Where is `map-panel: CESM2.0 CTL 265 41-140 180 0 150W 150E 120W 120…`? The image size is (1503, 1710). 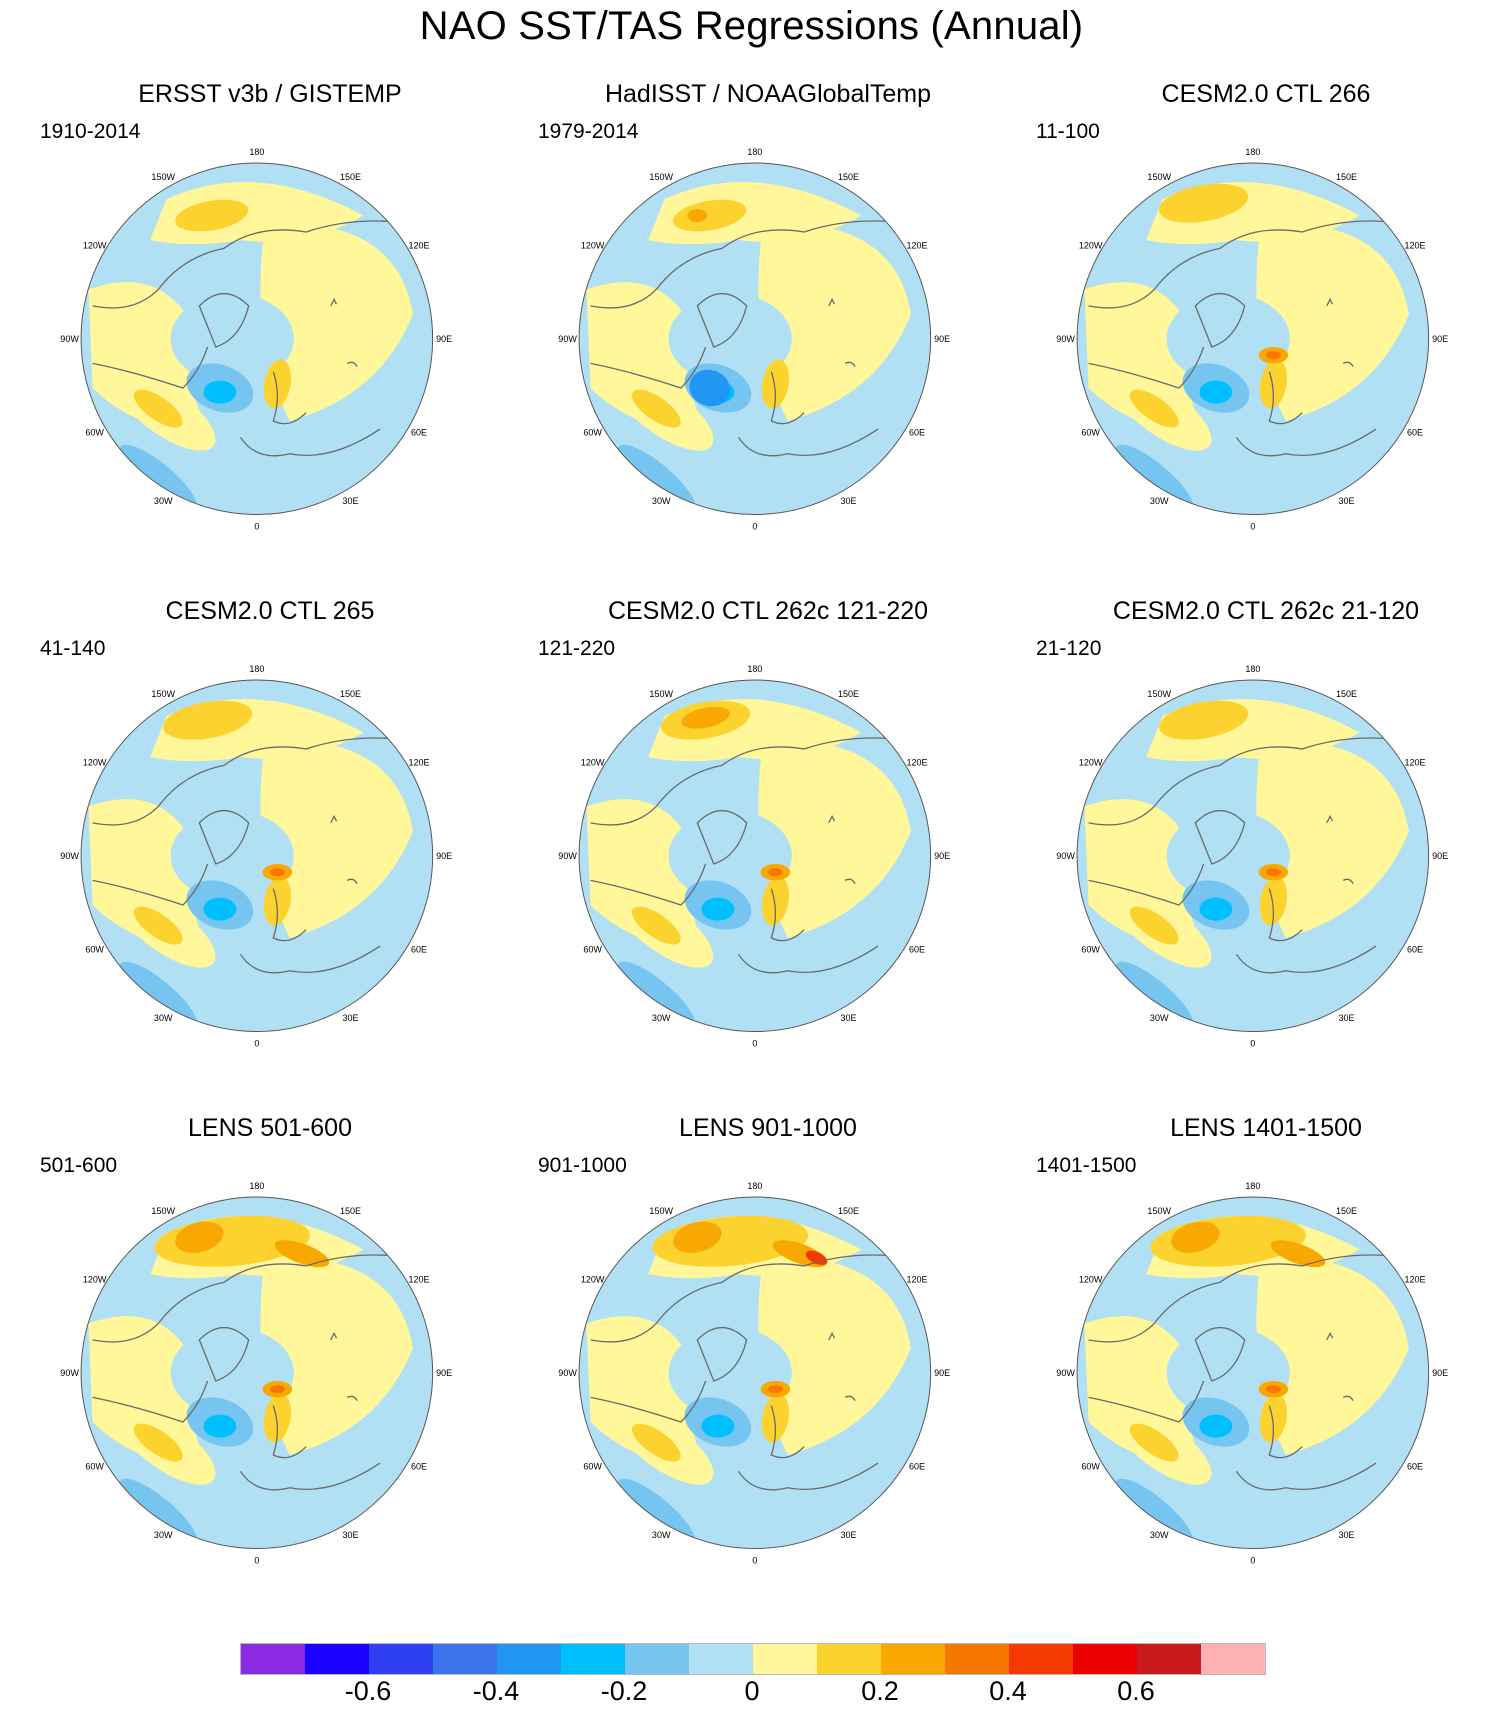
map-panel: CESM2.0 CTL 265 41-140 180 0 150W 150E 120W 120… is located at coordinates (270, 827).